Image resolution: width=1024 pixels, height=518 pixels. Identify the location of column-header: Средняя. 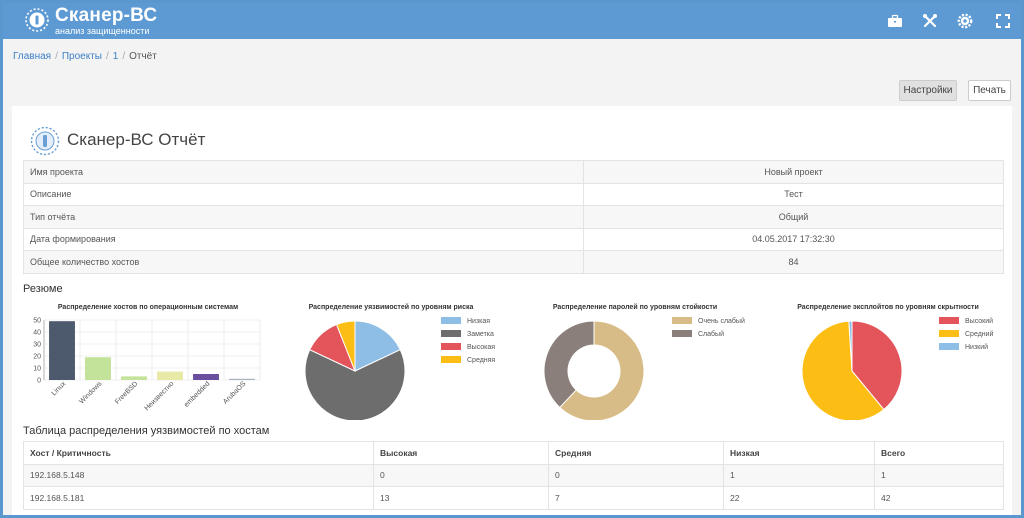
(636, 453).